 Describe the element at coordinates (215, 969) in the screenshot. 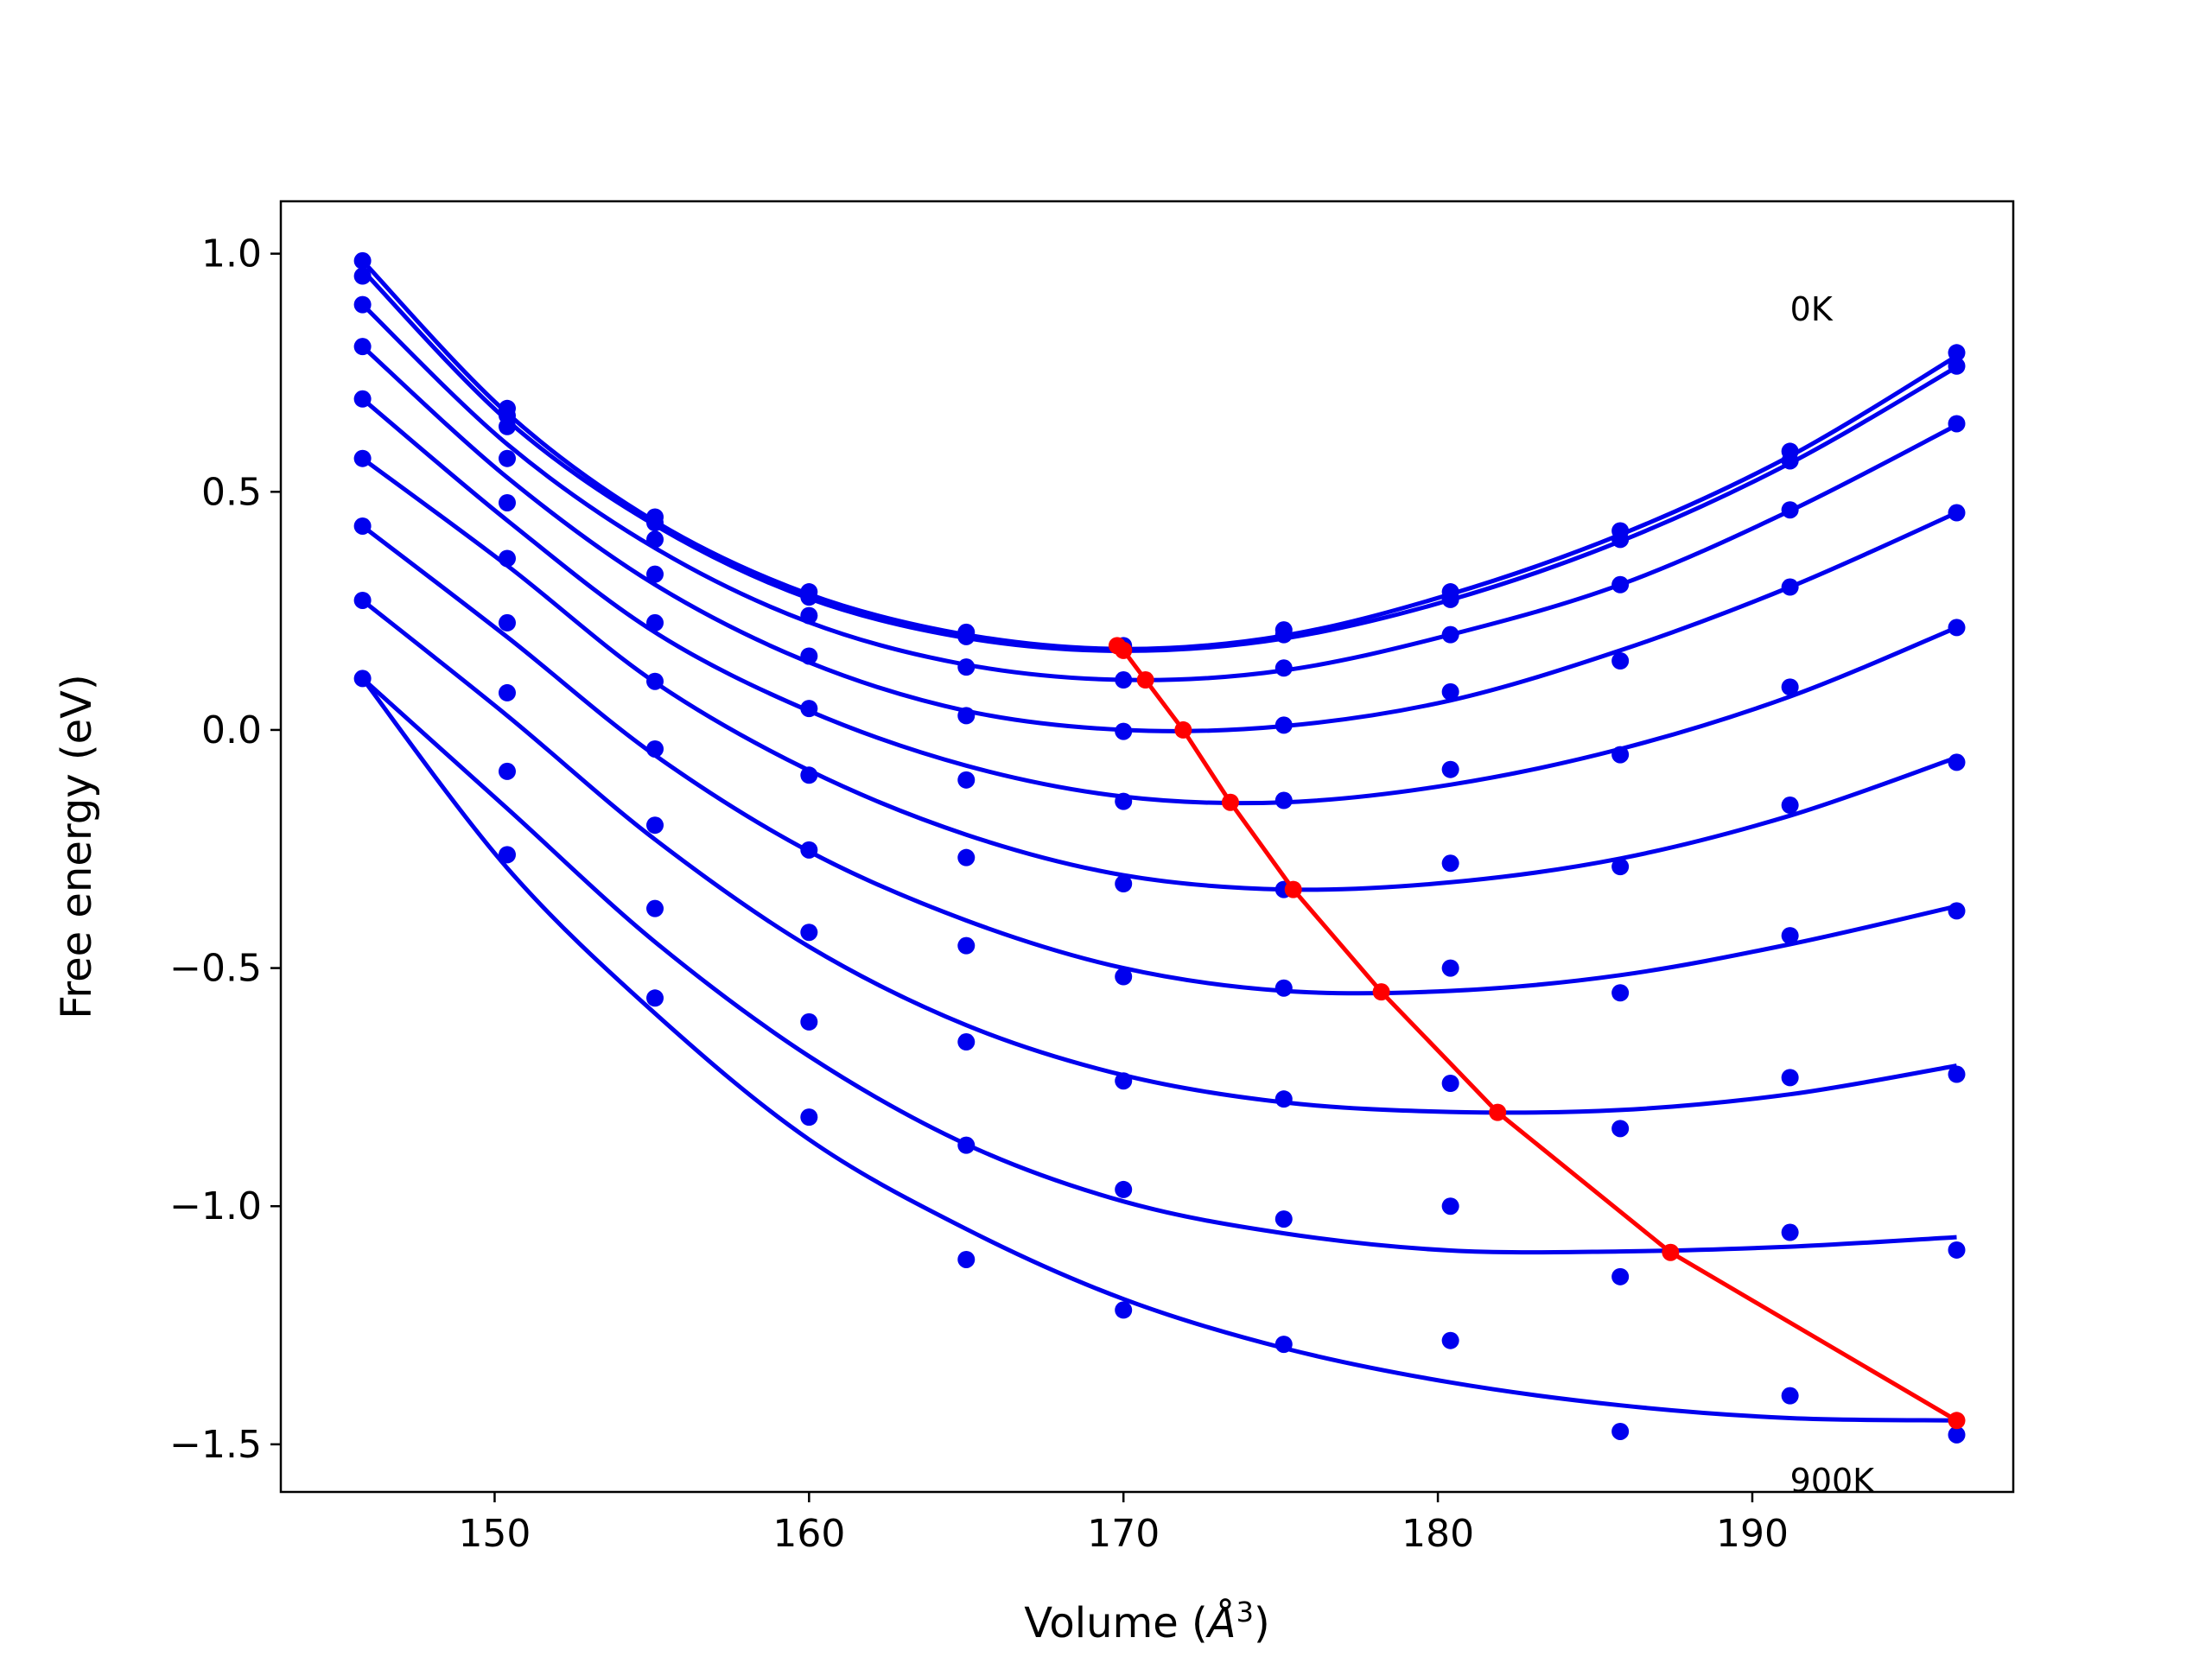

I see `y-tick-label: −0.5` at that location.